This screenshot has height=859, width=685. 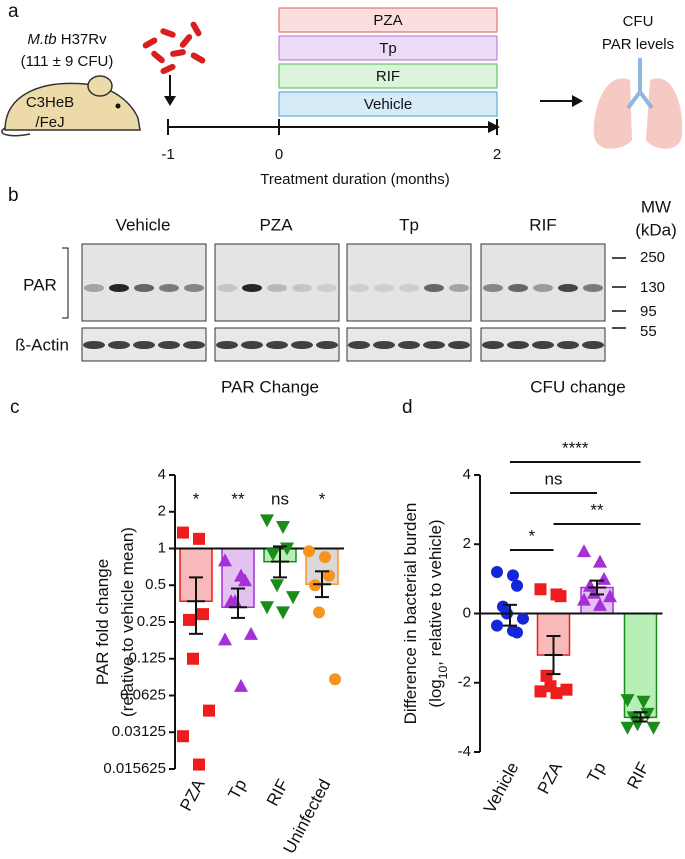 I want to click on y-tick-label: -2, so click(x=464, y=682).